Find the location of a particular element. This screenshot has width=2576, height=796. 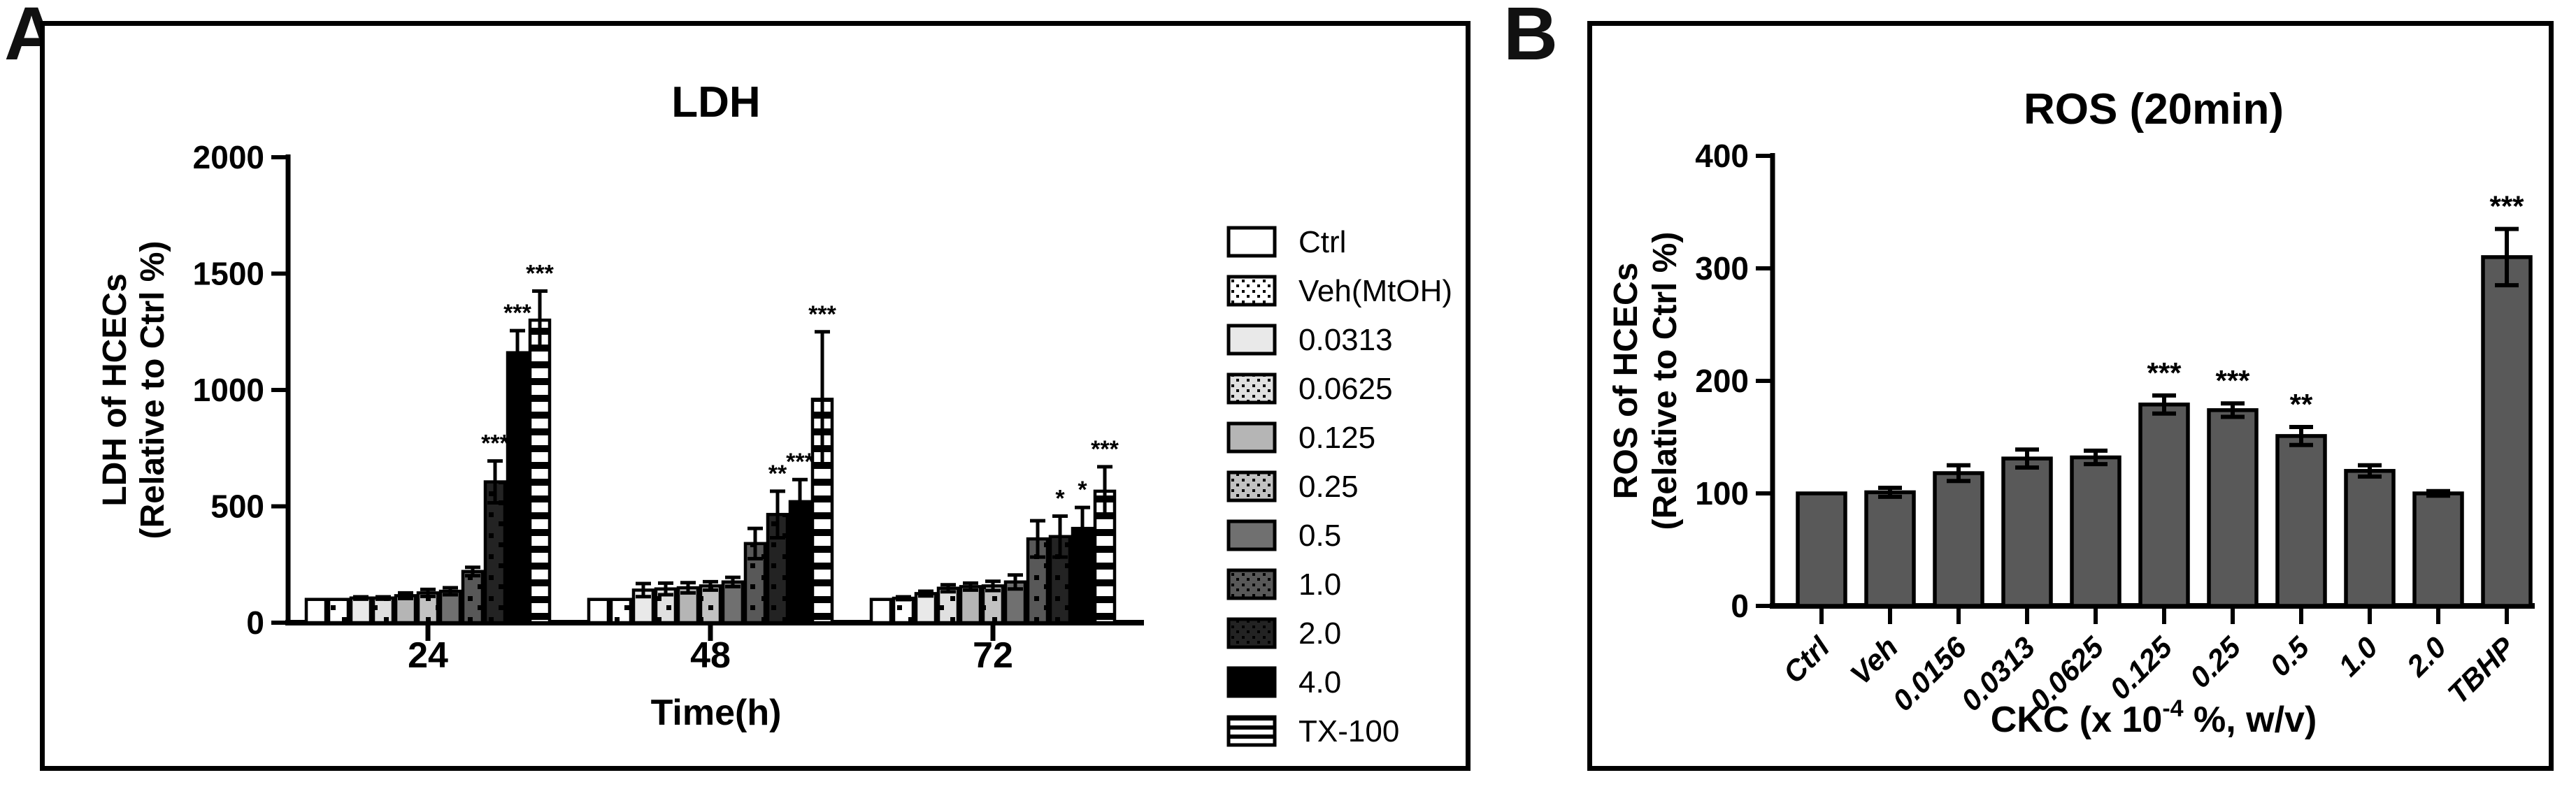

legend-item: 2.0 is located at coordinates (1283, 633).